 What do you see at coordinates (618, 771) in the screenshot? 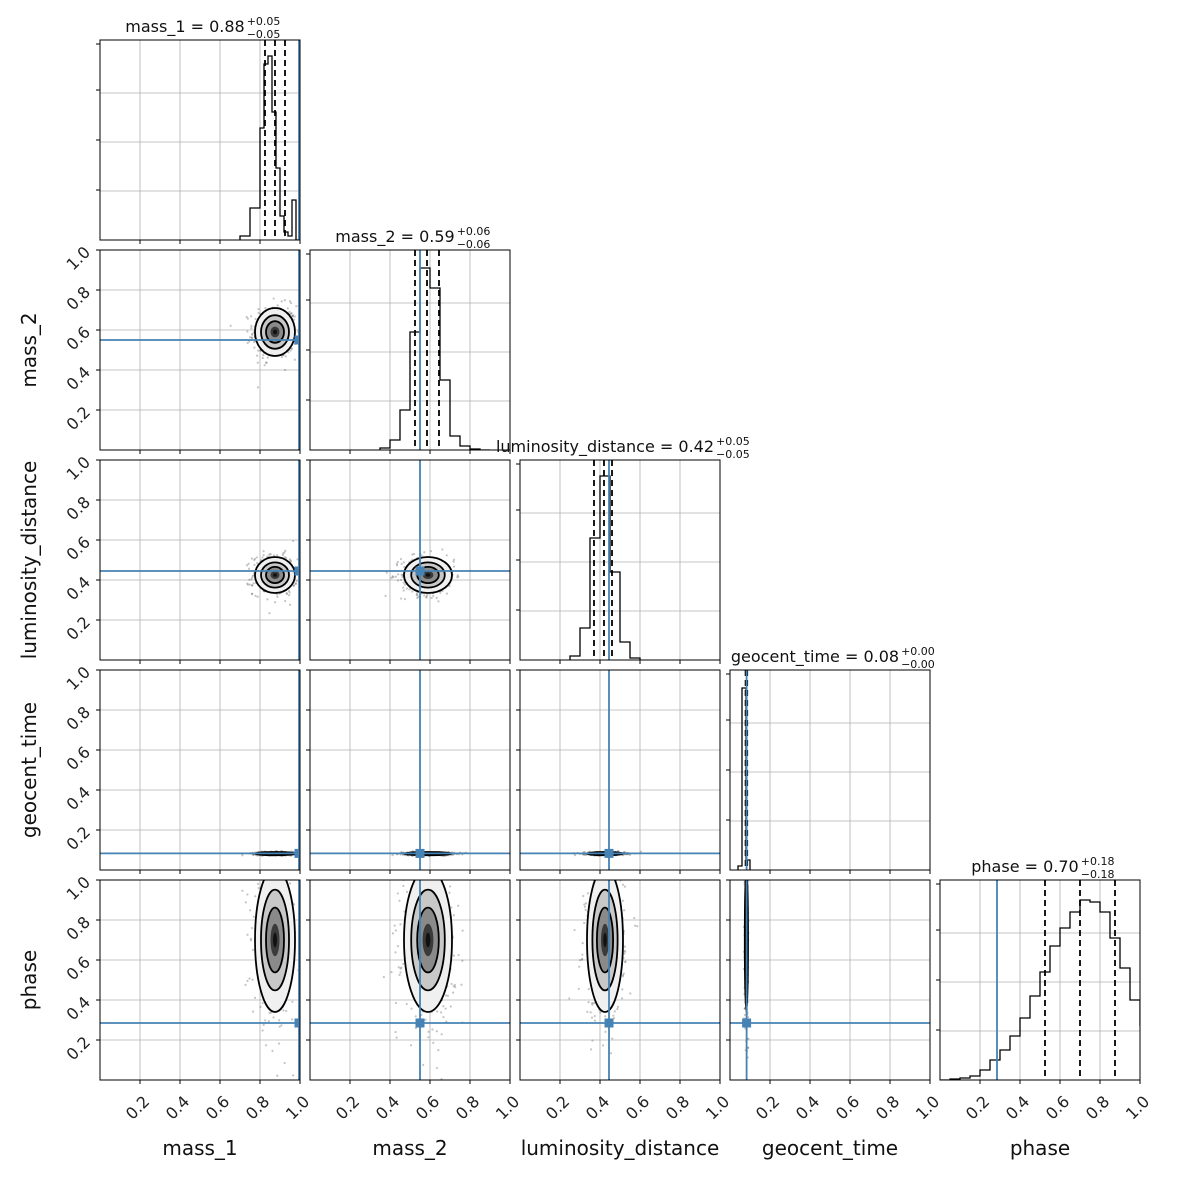
I see `panel-geocent_time-vs-luminosity_distance` at bounding box center [618, 771].